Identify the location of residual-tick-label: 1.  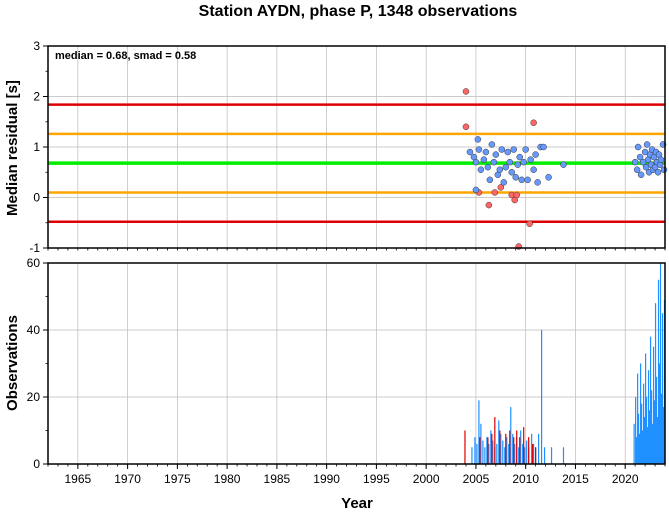
(36, 147).